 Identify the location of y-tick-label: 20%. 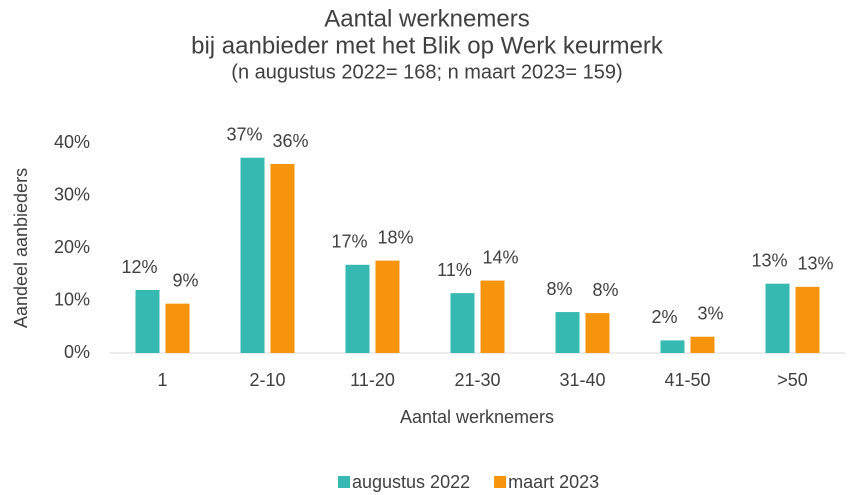
(72, 247).